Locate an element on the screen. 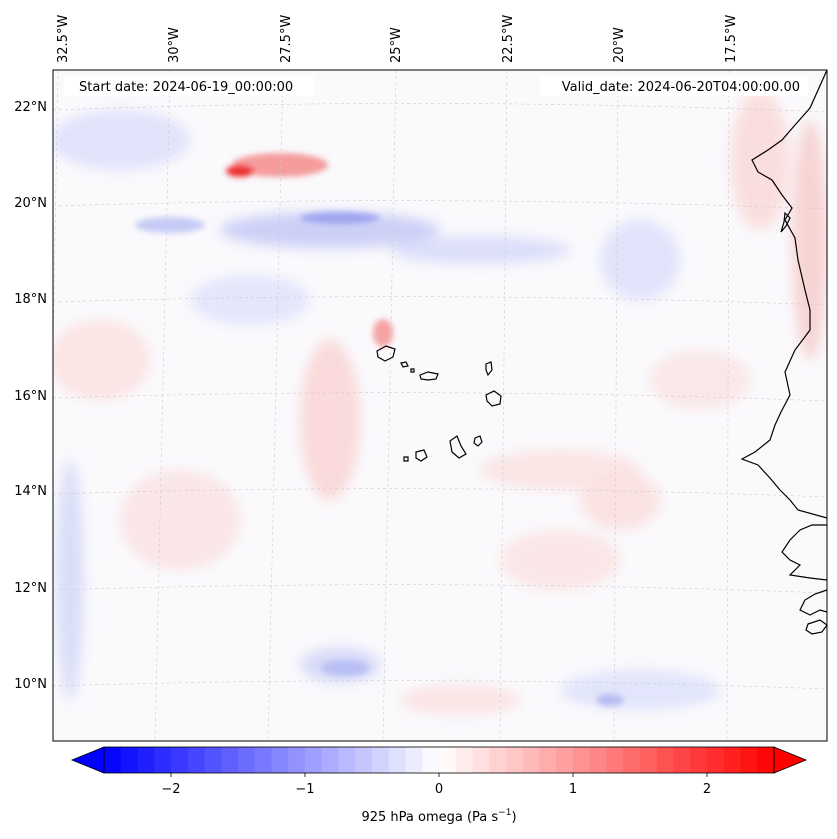 Image resolution: width=837 pixels, height=839 pixels. colorbar-tick-label: 0 is located at coordinates (439, 789).